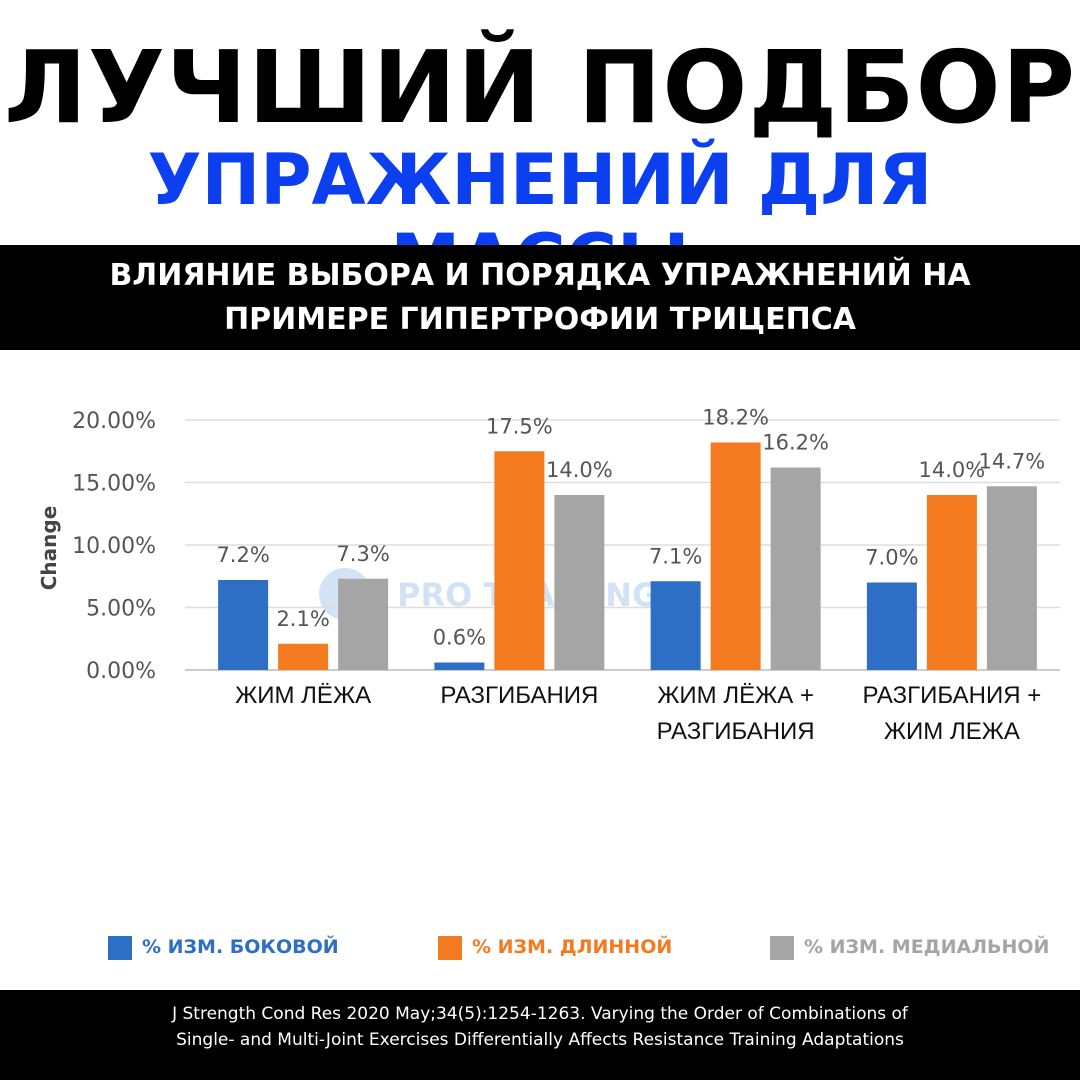 The width and height of the screenshot is (1080, 1080). I want to click on banner-line: ПРИМЕРЕ ГИПЕРТРОФИИ ТРИЦЕПСА, so click(540, 319).